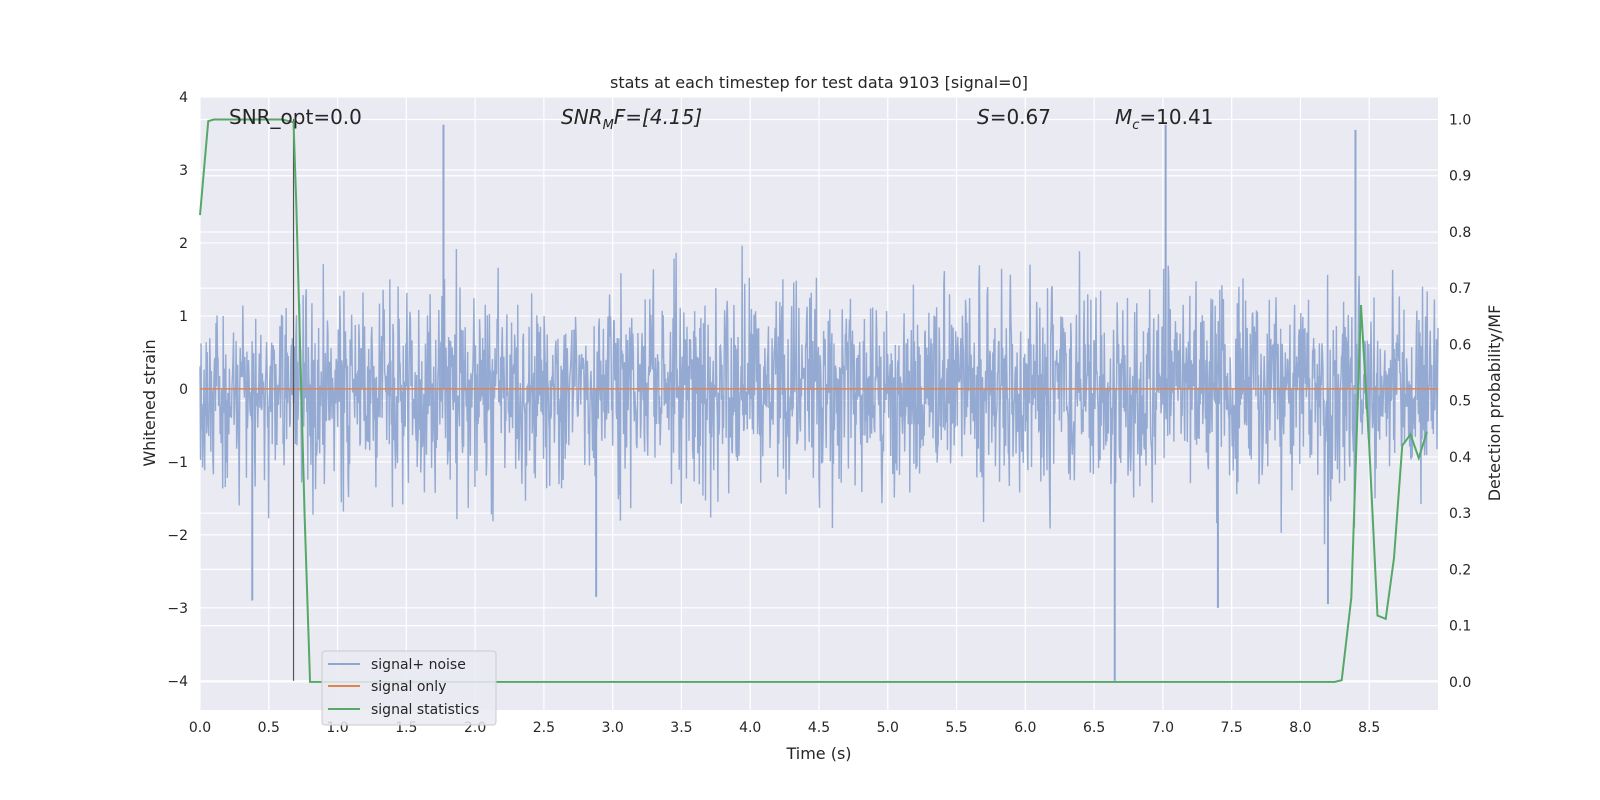 The image size is (1600, 800). I want to click on y-right-tick-label: 0.6, so click(1460, 345).